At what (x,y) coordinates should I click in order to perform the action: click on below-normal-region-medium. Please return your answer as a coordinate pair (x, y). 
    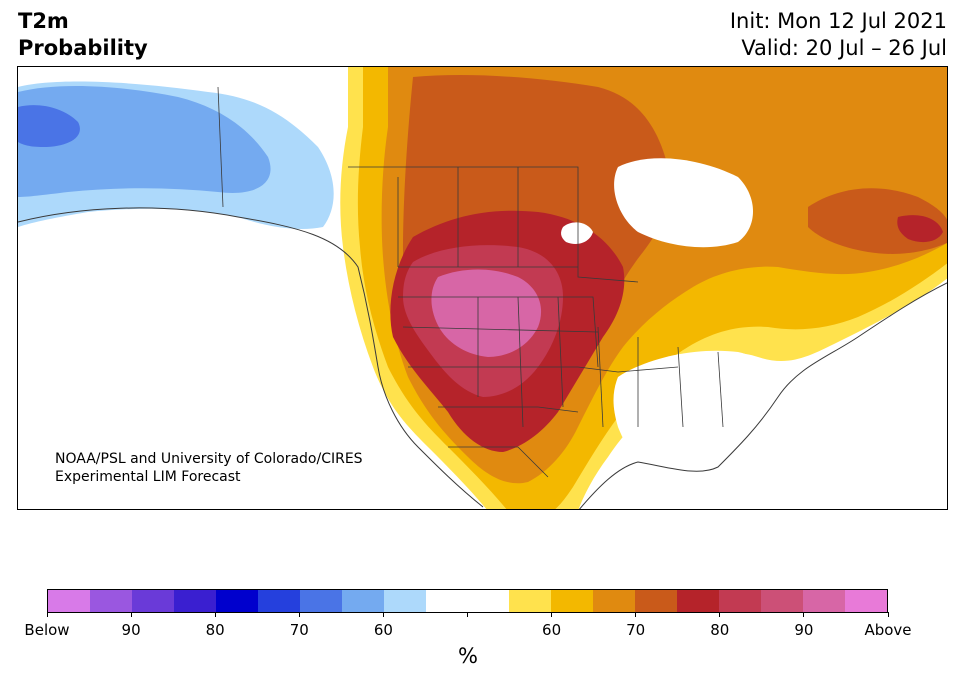
    Looking at the image, I should click on (144, 141).